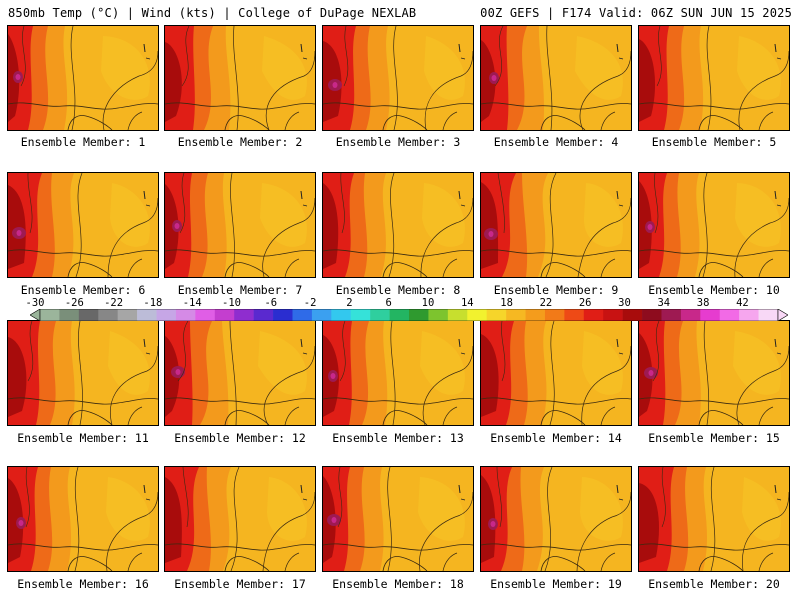 The image size is (800, 600). Describe the element at coordinates (398, 438) in the screenshot. I see `member-caption: Ensemble Member: 13` at that location.